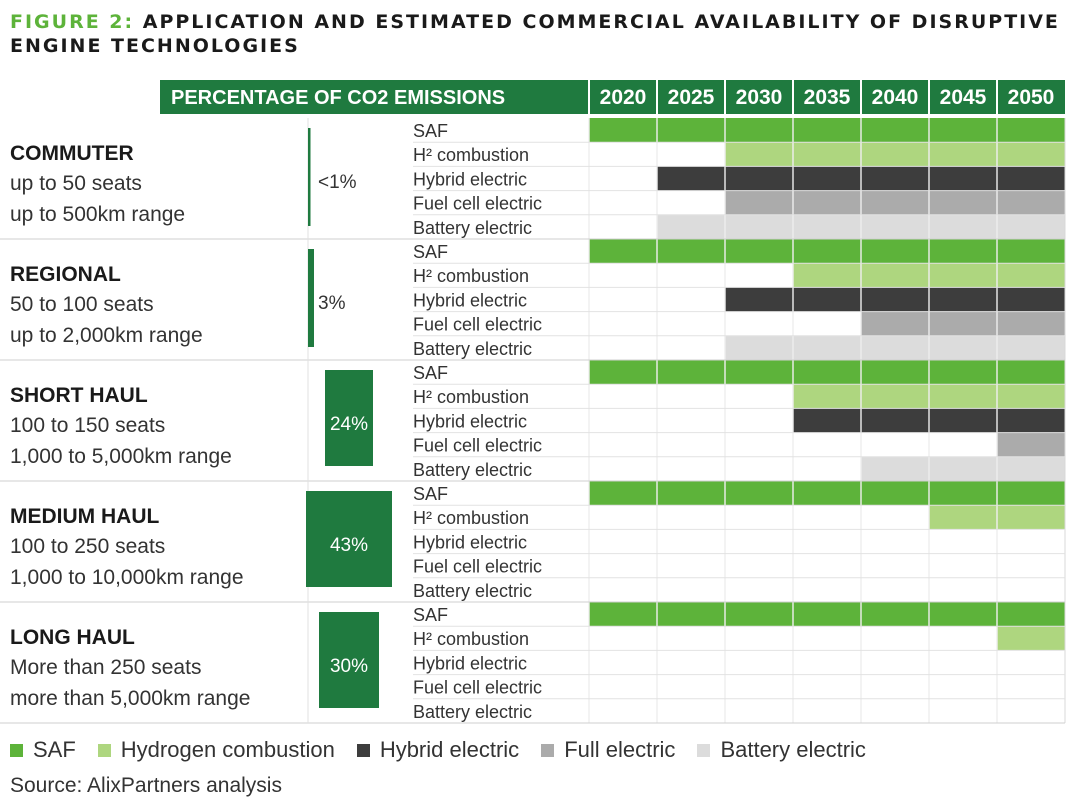  I want to click on figure-label: FIGURE 2:, so click(72, 22).